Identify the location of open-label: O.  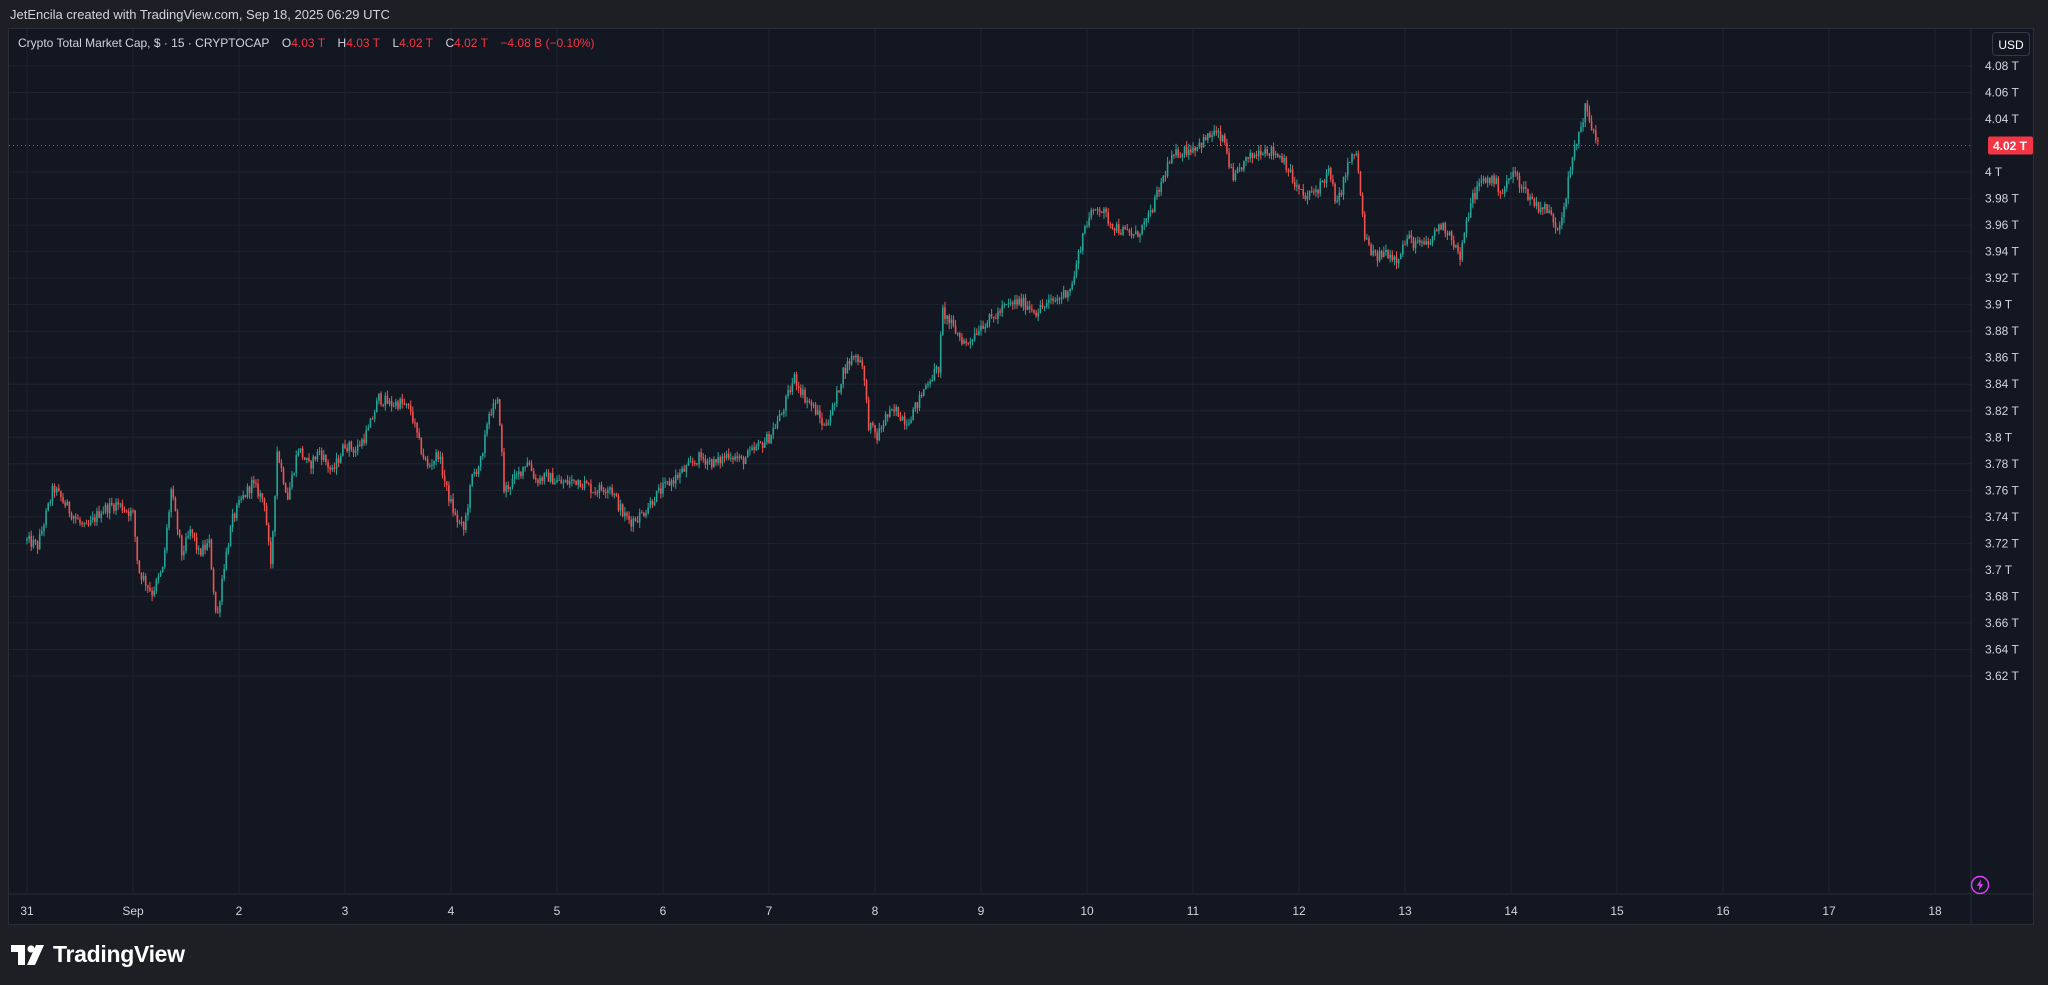
(286, 43).